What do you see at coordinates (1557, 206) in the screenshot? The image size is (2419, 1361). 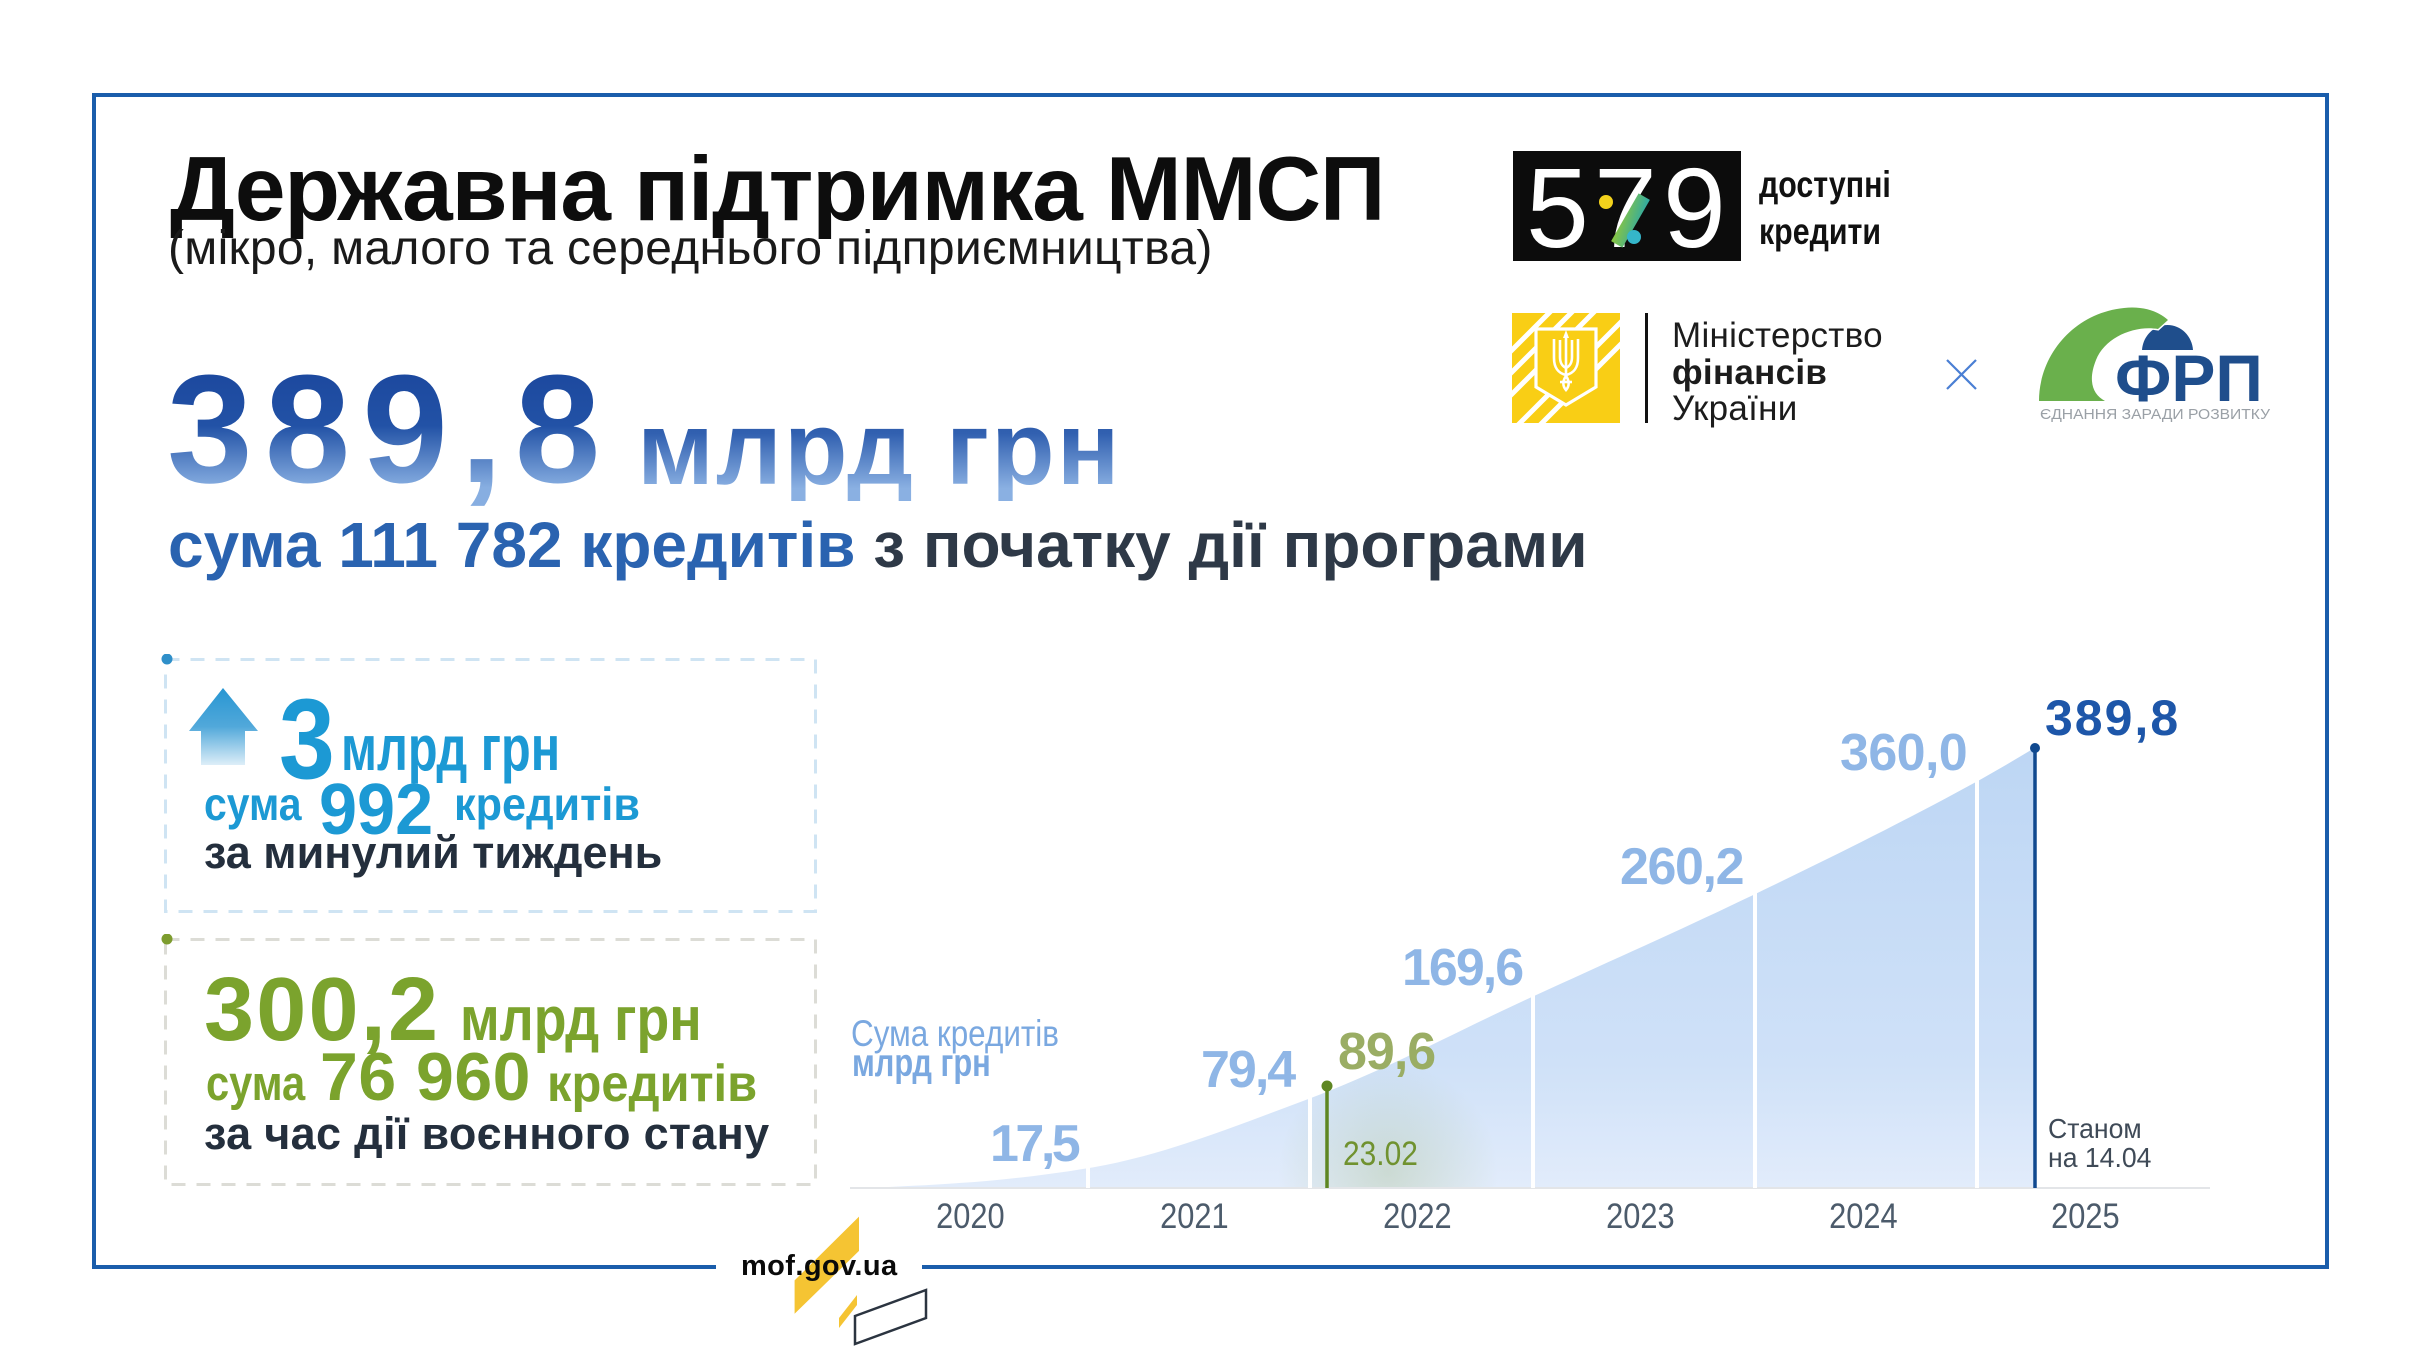 I see `svg-text: 5` at bounding box center [1557, 206].